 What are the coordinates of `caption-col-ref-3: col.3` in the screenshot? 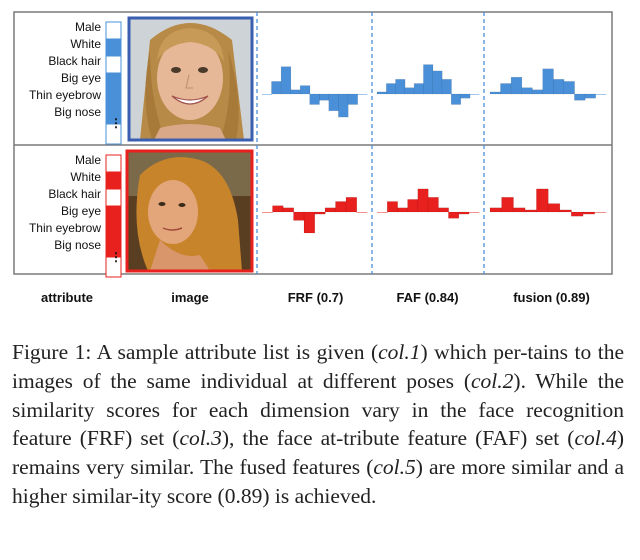 It's located at (200, 438).